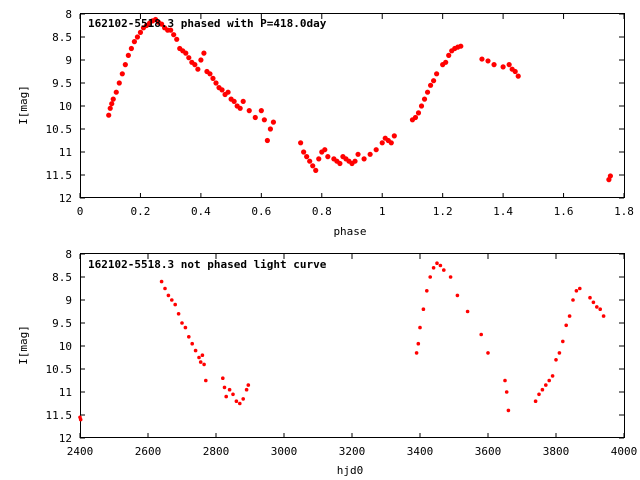 The width and height of the screenshot is (640, 480). I want to click on y-tick-label: 8, so click(68, 254).